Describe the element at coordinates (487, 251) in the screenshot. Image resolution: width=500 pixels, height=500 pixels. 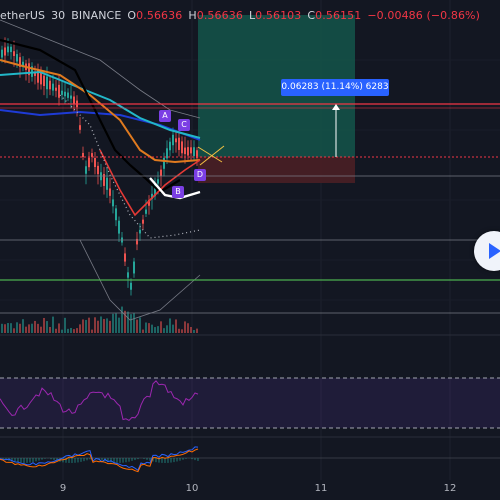
I see `replay-play-button` at that location.